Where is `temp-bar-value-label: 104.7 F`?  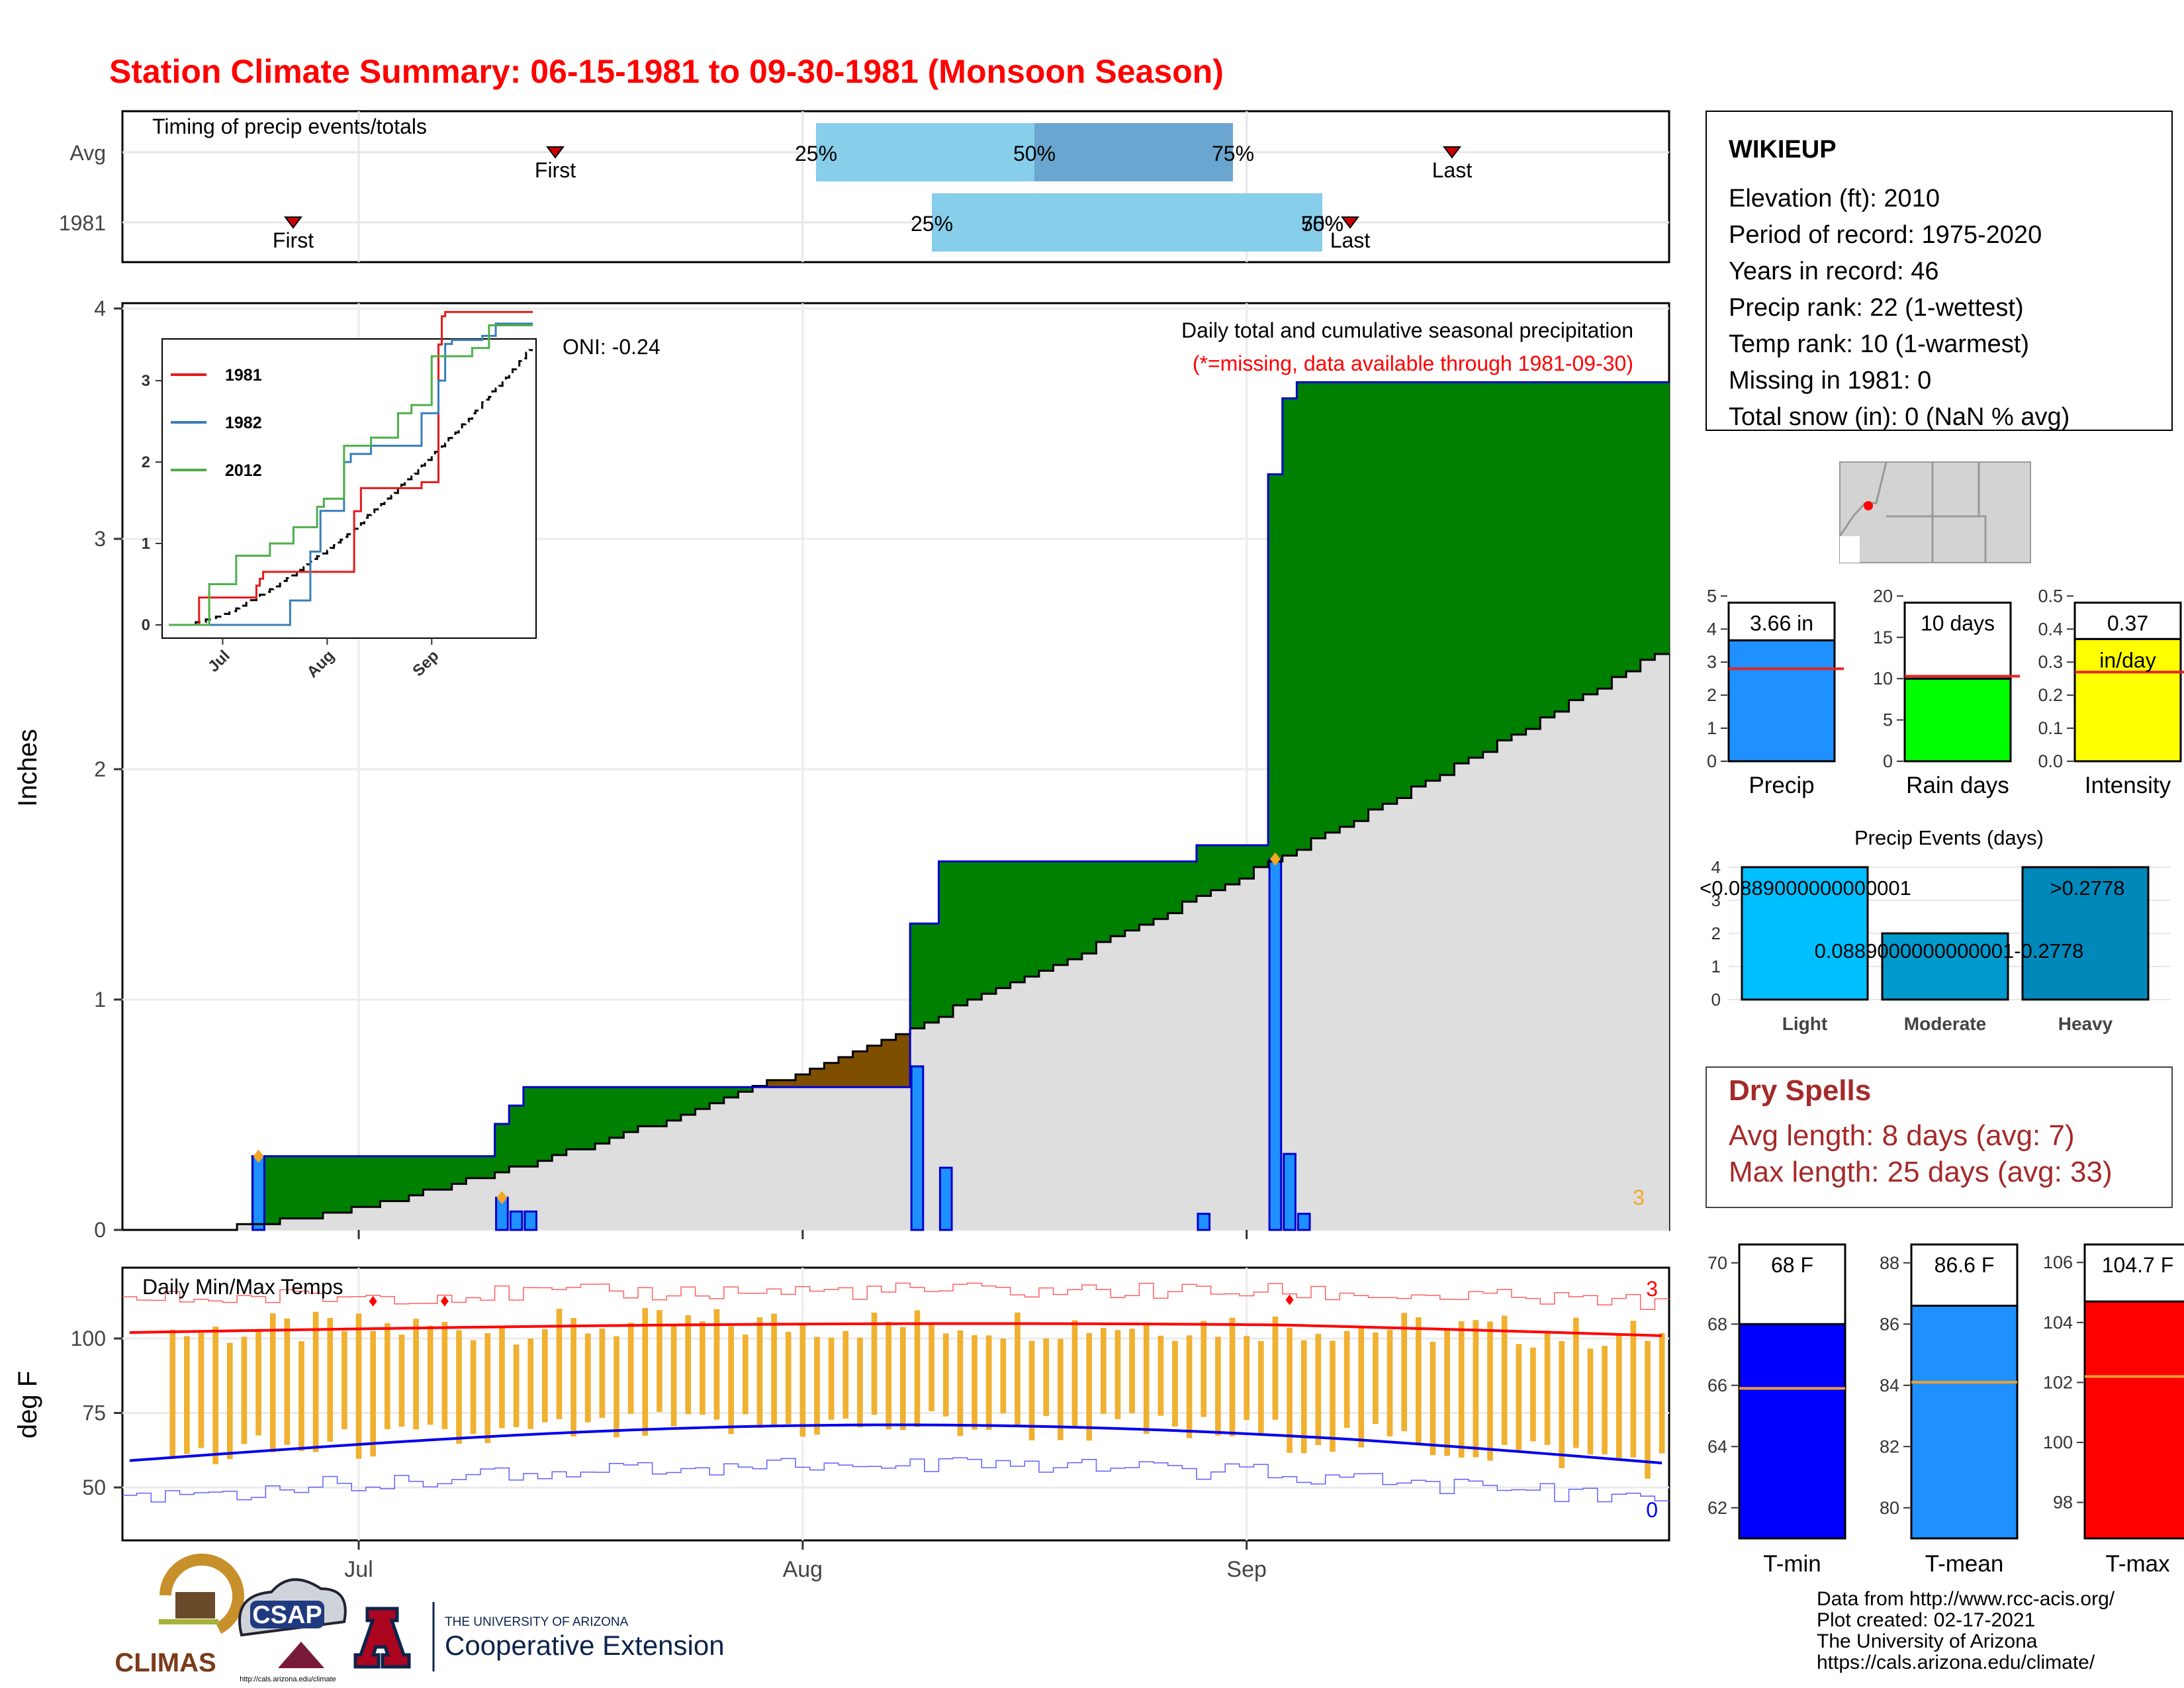 temp-bar-value-label: 104.7 F is located at coordinates (2138, 1265).